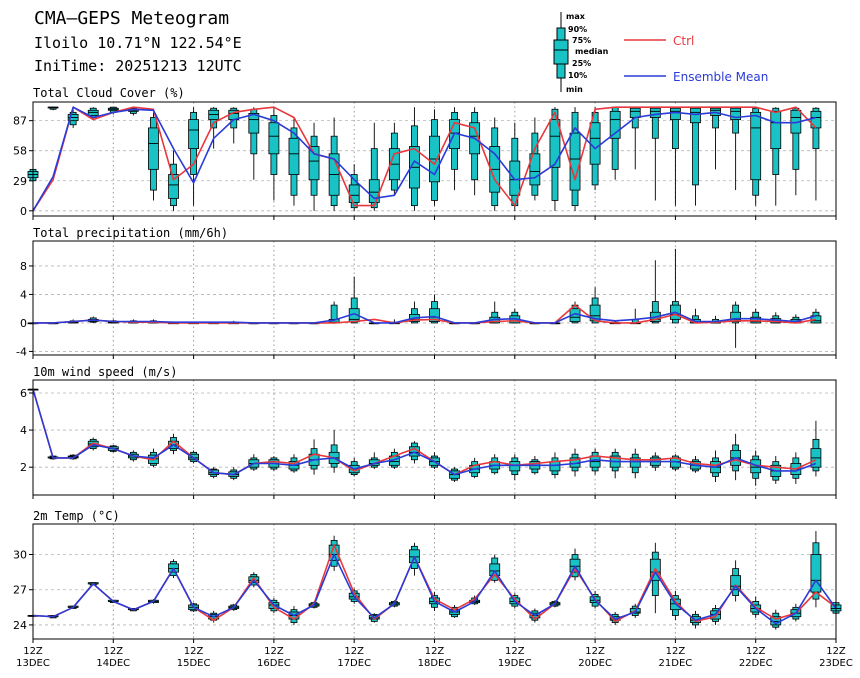 This screenshot has width=860, height=678. Describe the element at coordinates (836, 663) in the screenshot. I see `x-tick-label-date: 23DEC` at that location.